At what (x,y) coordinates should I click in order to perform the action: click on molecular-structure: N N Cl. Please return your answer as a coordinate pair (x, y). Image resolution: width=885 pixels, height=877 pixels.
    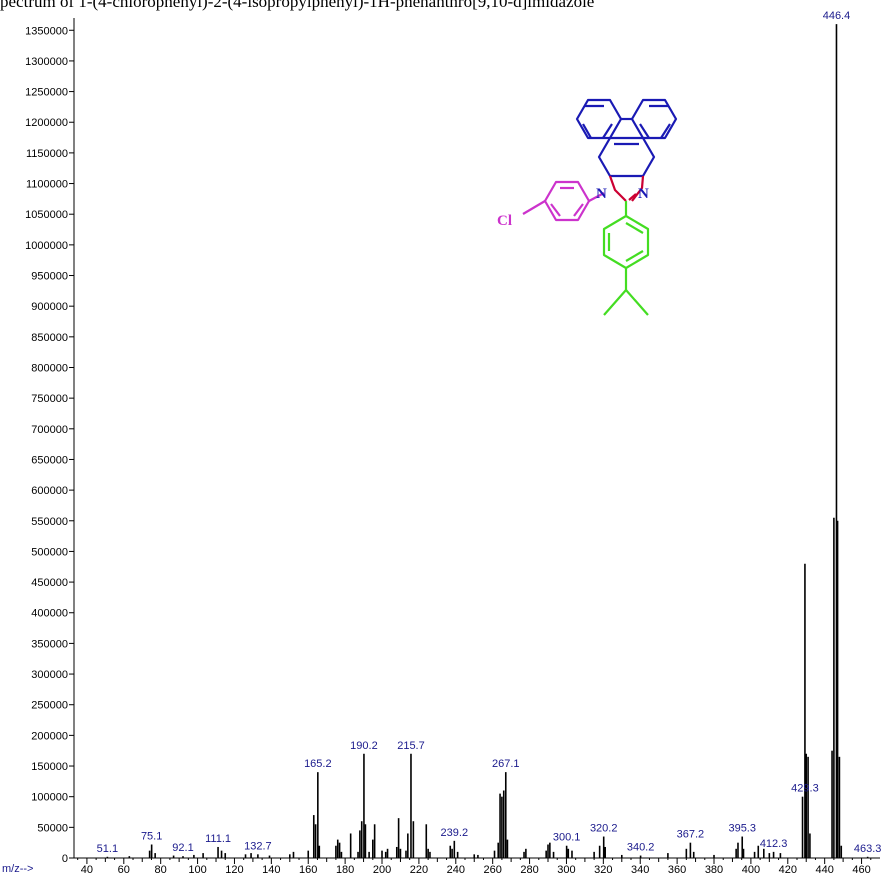
    Looking at the image, I should click on (587, 207).